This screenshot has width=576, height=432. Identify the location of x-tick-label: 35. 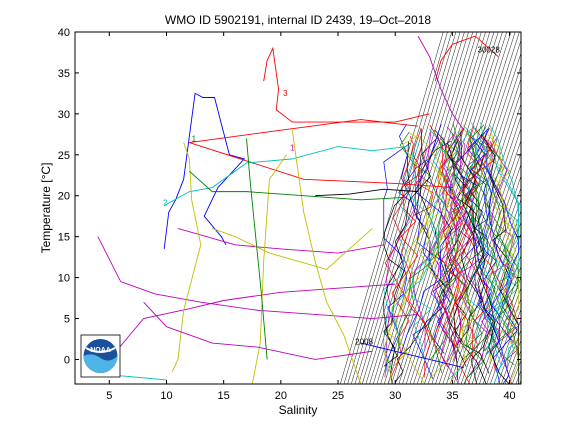
(452, 396).